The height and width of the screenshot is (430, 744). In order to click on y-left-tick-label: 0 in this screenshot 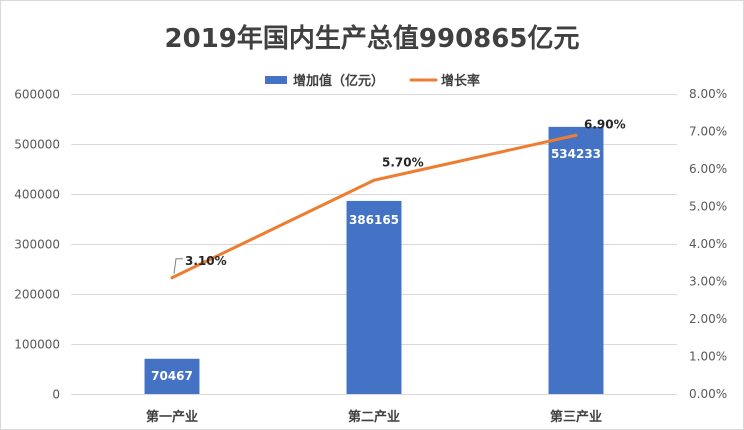, I will do `click(56, 395)`.